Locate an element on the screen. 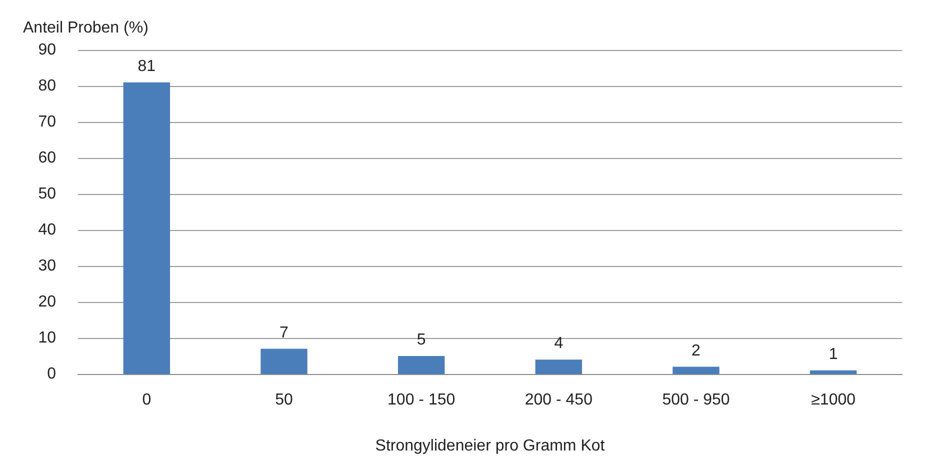  y-tick-label: 30 is located at coordinates (47, 266).